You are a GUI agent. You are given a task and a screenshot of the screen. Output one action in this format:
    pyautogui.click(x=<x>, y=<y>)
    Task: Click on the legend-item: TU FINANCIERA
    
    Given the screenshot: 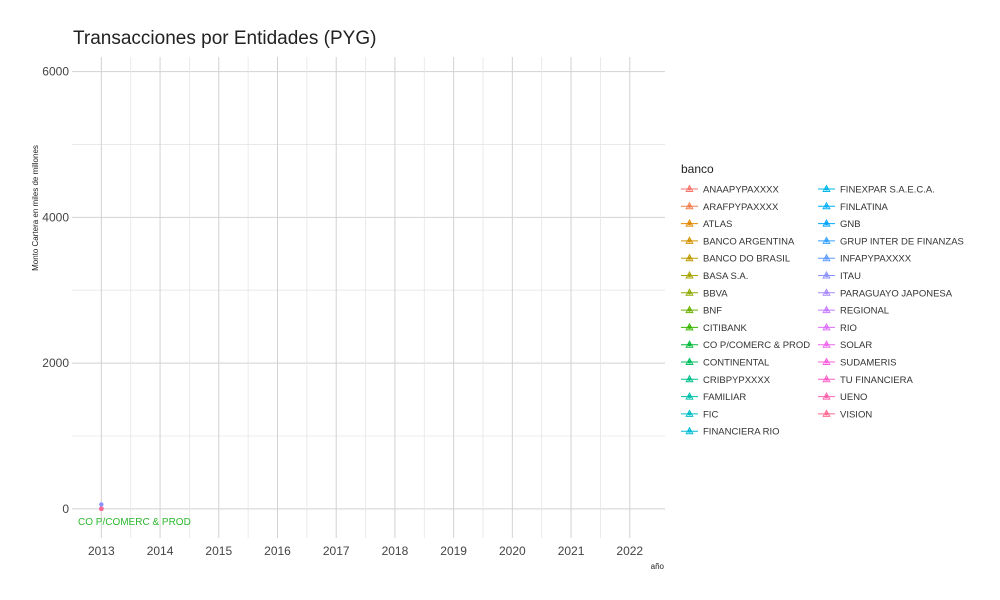 What is the action you would take?
    pyautogui.click(x=866, y=380)
    